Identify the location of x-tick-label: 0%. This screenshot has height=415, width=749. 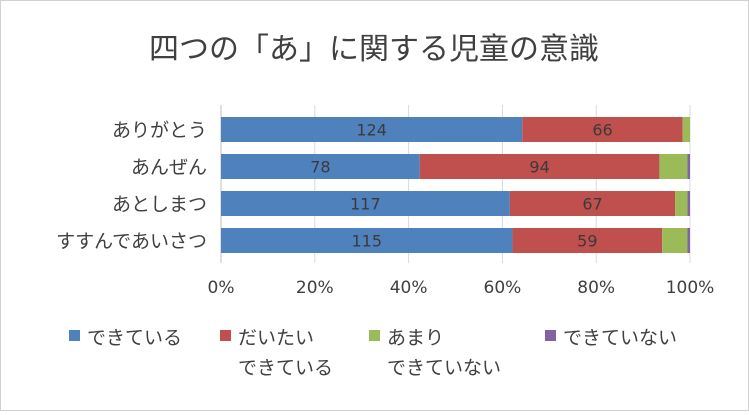
(221, 288).